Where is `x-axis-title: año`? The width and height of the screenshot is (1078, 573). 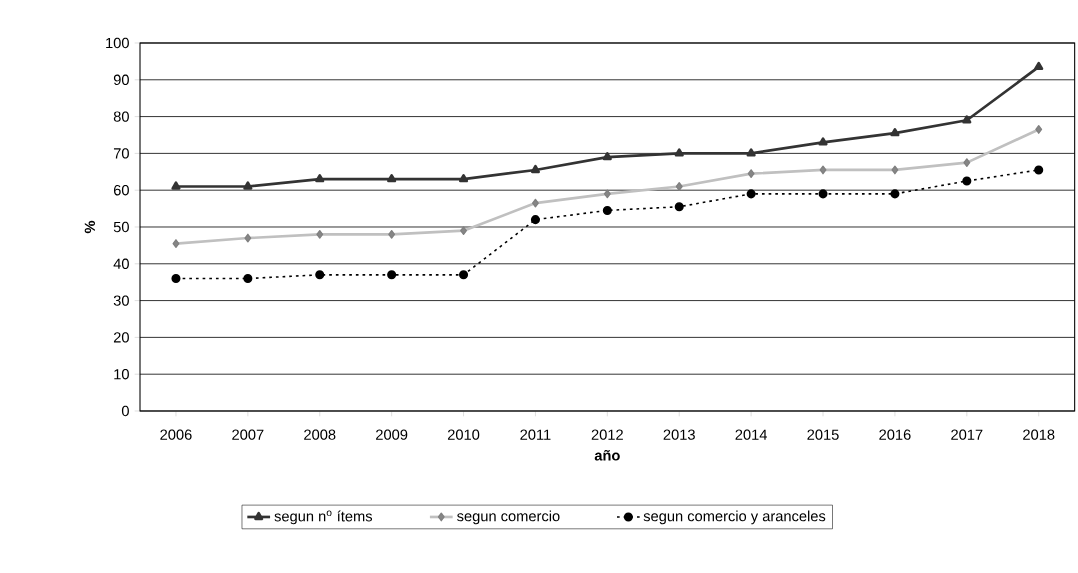
x-axis-title: año is located at coordinates (607, 455).